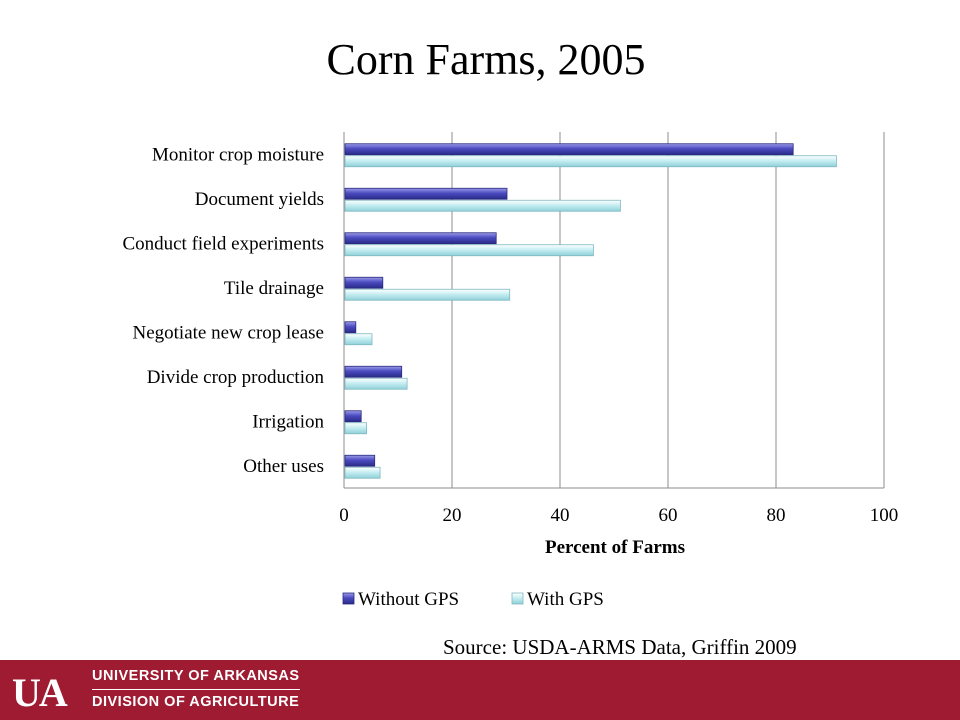 The height and width of the screenshot is (720, 960). I want to click on legend-label: With GPS, so click(565, 599).